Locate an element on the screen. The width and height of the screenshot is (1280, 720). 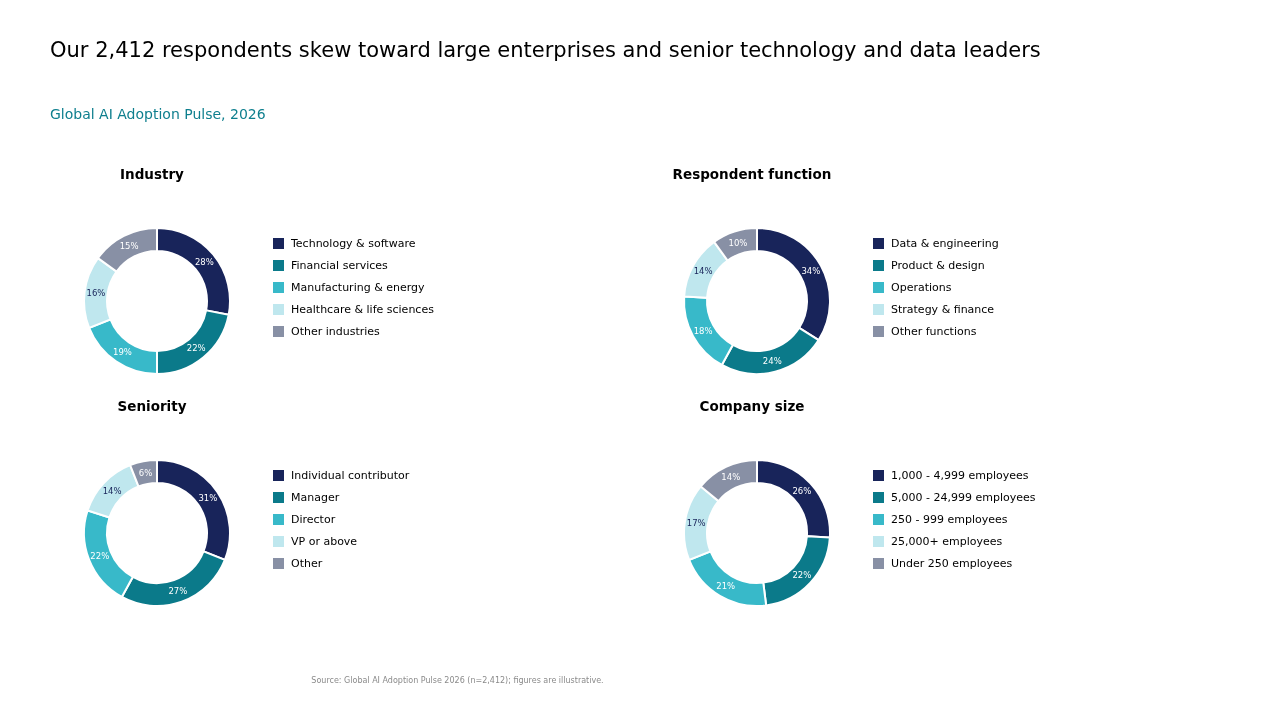
legend-label: Under 250 employees is located at coordinates (952, 563).